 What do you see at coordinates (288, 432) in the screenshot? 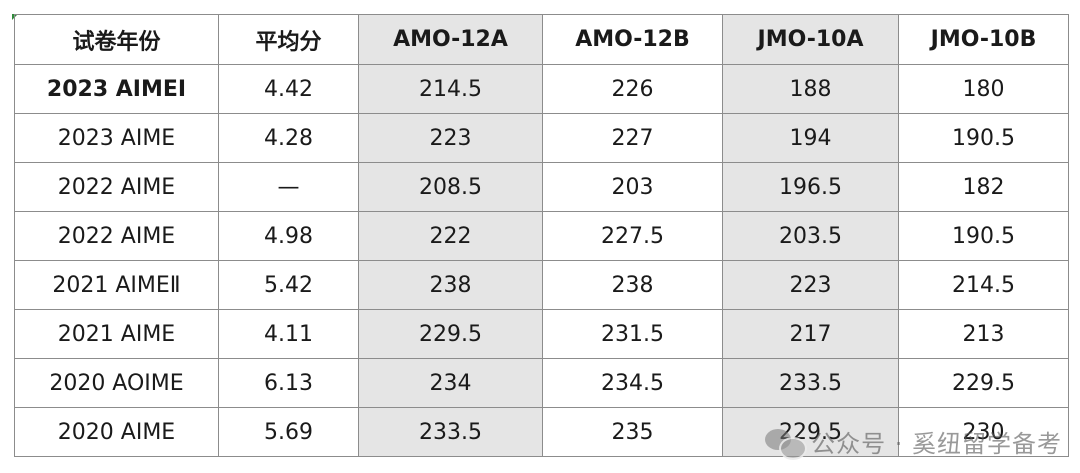
I see `average-cell: 5.69` at bounding box center [288, 432].